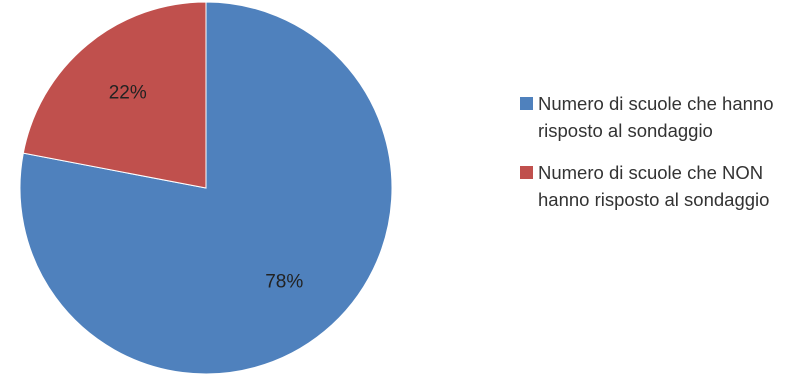 This screenshot has width=807, height=377. Describe the element at coordinates (526, 103) in the screenshot. I see `legend-swatch-responded` at that location.